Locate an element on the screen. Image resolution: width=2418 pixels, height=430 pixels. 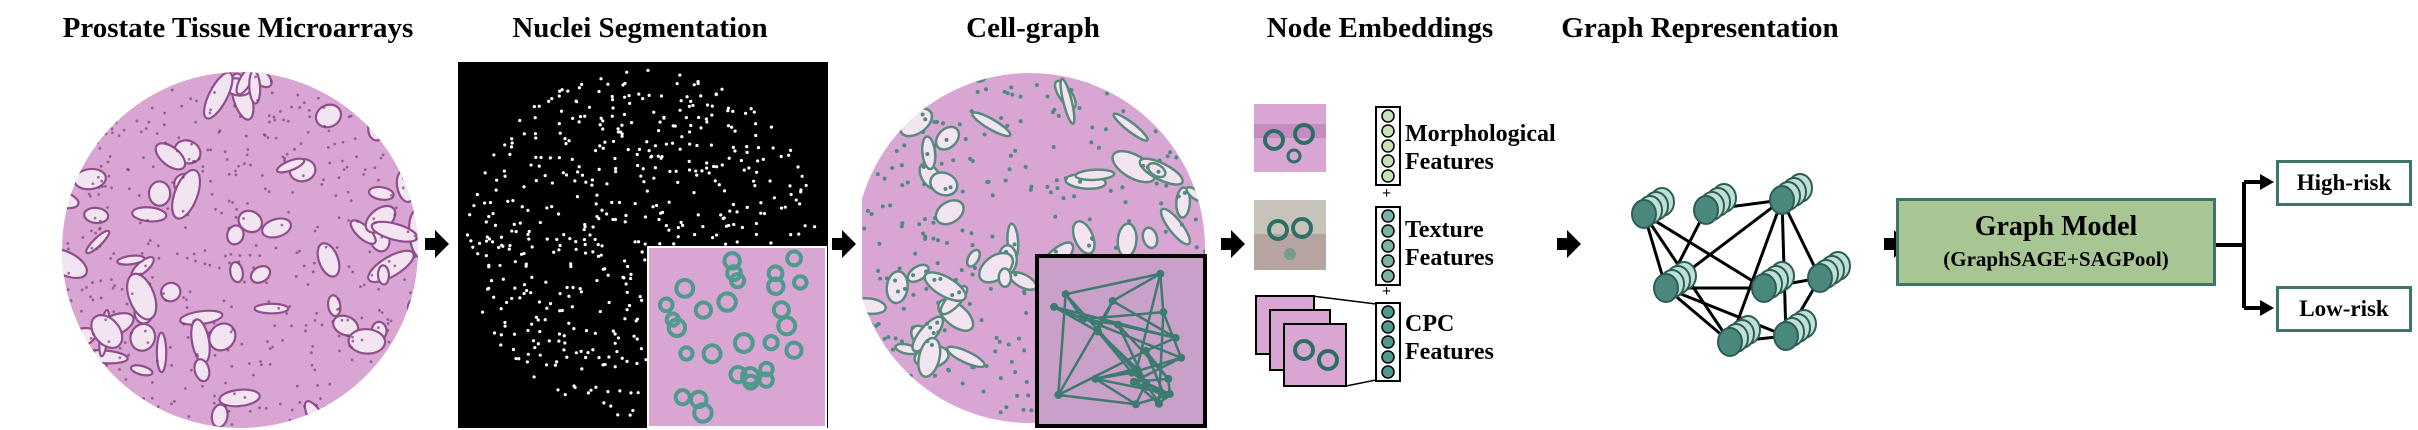
inset-edge is located at coordinates (1062, 345).